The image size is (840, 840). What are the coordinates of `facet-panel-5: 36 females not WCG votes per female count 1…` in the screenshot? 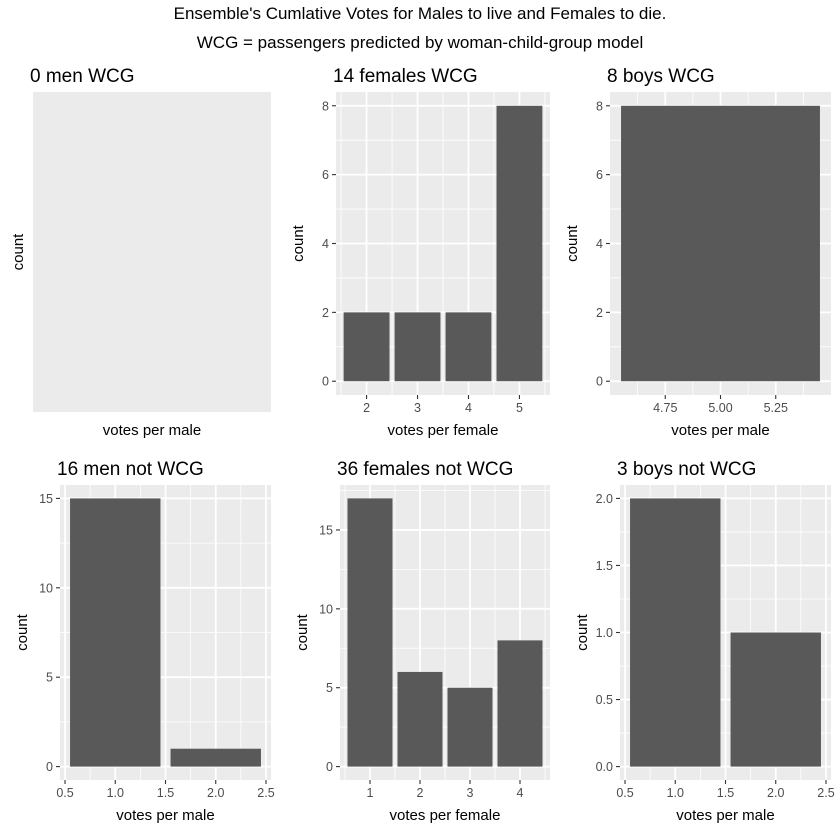 It's located at (422, 641).